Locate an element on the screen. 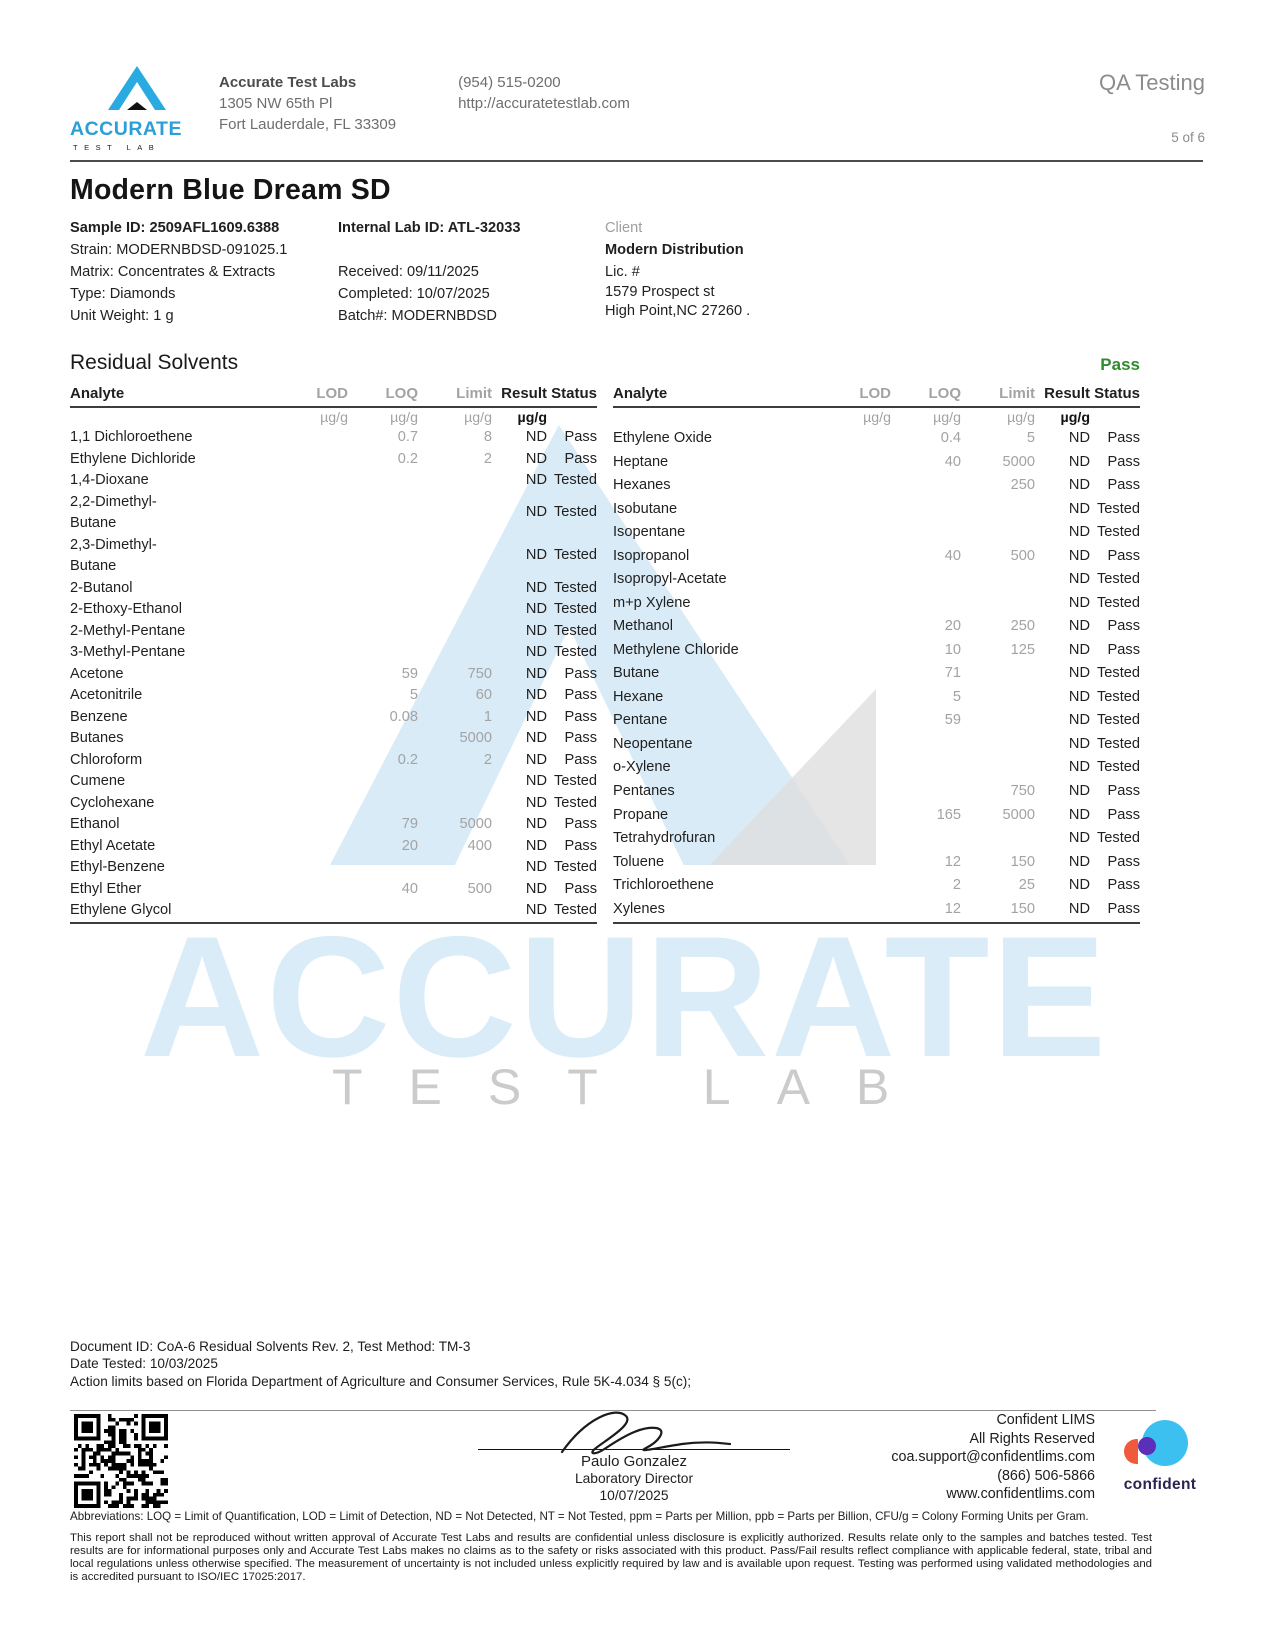  table-row: Ethyl Ether 40 500 ND Pass is located at coordinates (333, 890).